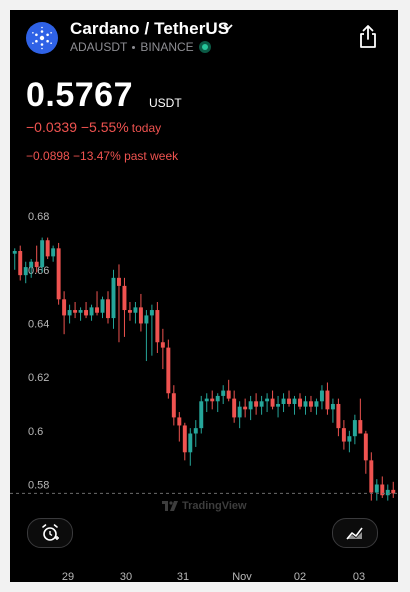 The height and width of the screenshot is (592, 410). I want to click on change-today-value: −0.0339 −5.55%, so click(77, 127).